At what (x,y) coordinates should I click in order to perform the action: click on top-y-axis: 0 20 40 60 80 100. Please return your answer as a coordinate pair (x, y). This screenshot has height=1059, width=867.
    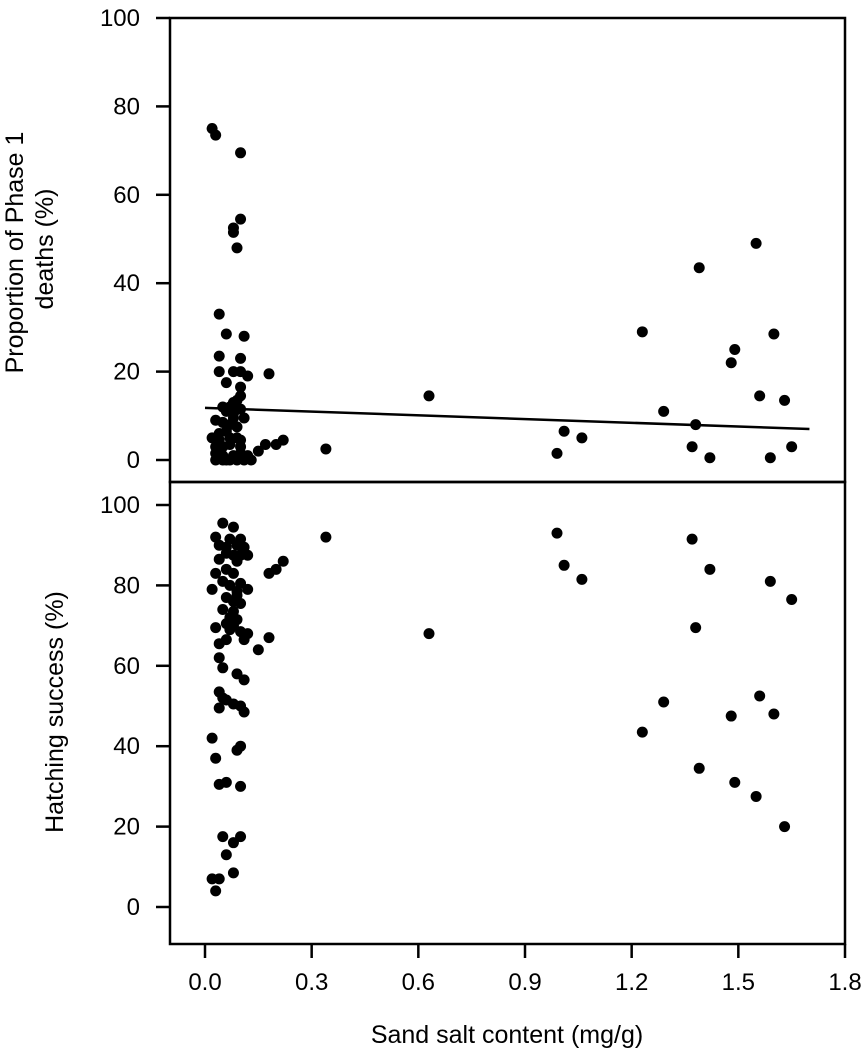
    Looking at the image, I should click on (135, 239).